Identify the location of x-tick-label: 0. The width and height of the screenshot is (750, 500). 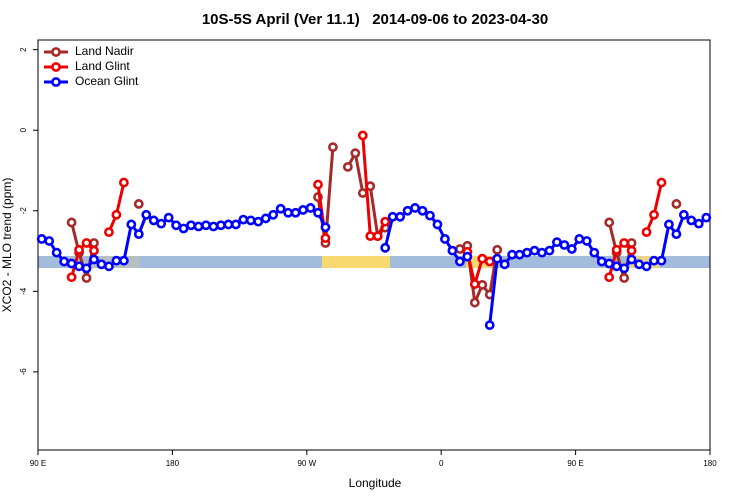
(441, 463).